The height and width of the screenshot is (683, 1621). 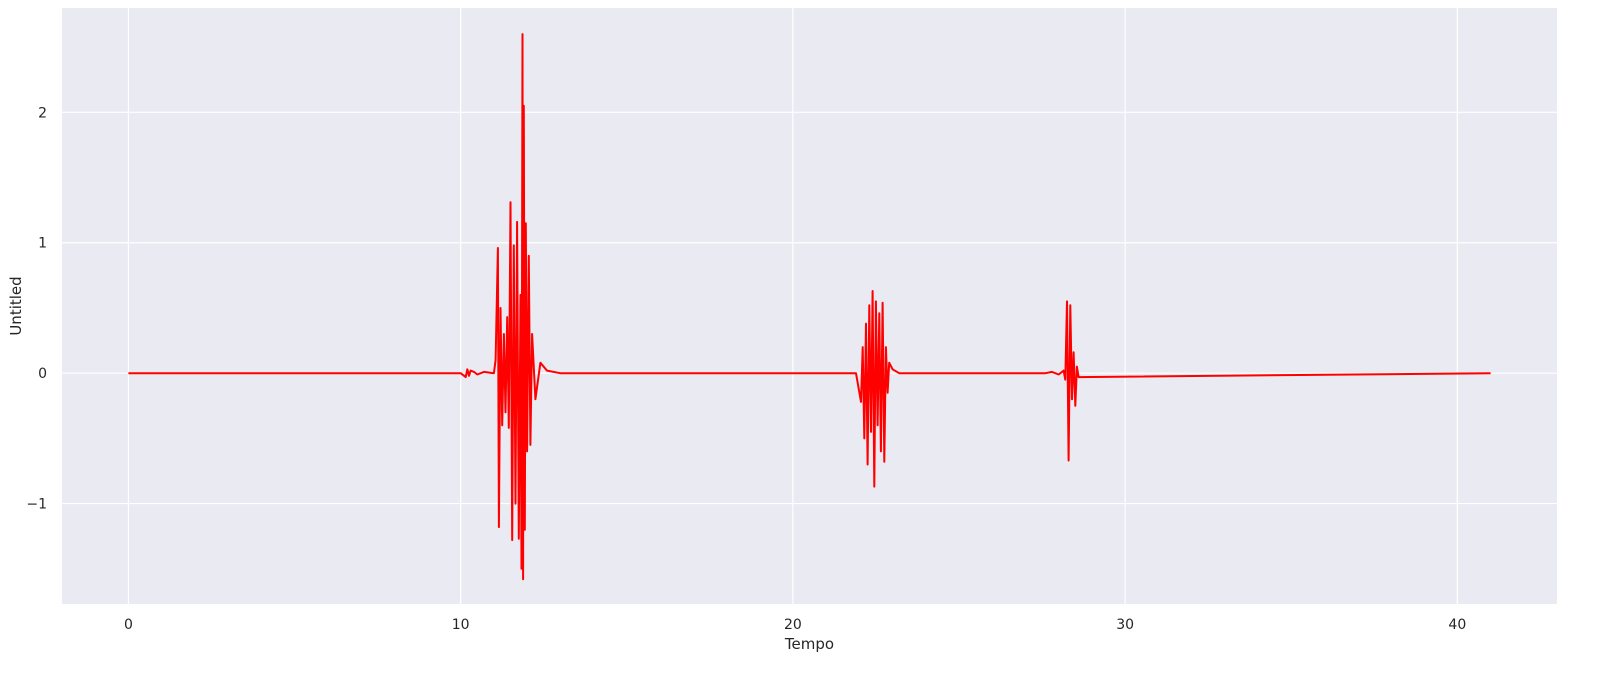 I want to click on x-tick-label: 0, so click(x=128, y=625).